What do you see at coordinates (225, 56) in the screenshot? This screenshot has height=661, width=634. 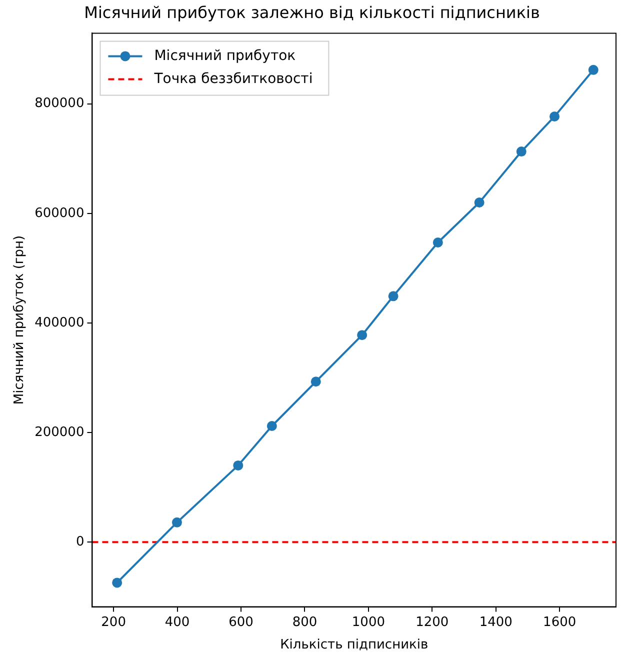 I see `legend-label: Місячний прибуток` at bounding box center [225, 56].